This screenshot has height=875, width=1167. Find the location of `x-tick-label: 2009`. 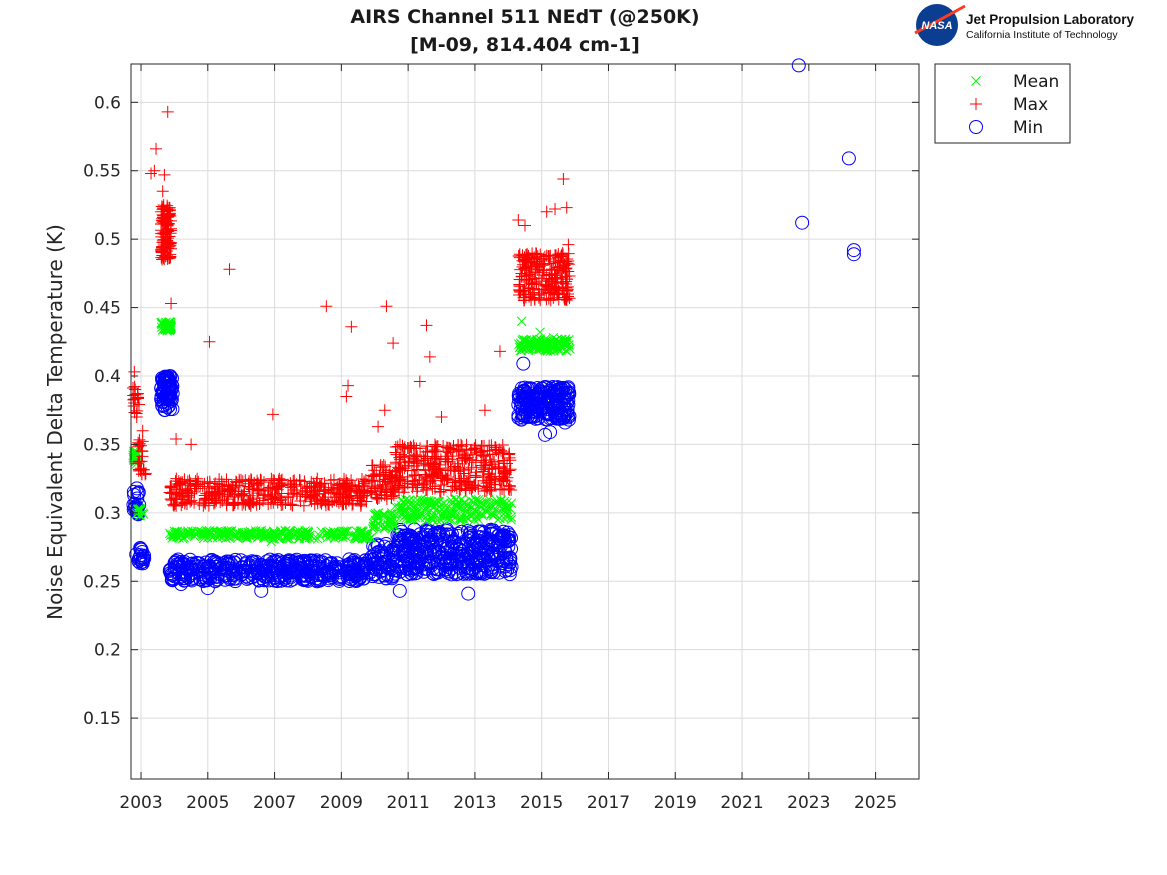

x-tick-label: 2009 is located at coordinates (341, 803).